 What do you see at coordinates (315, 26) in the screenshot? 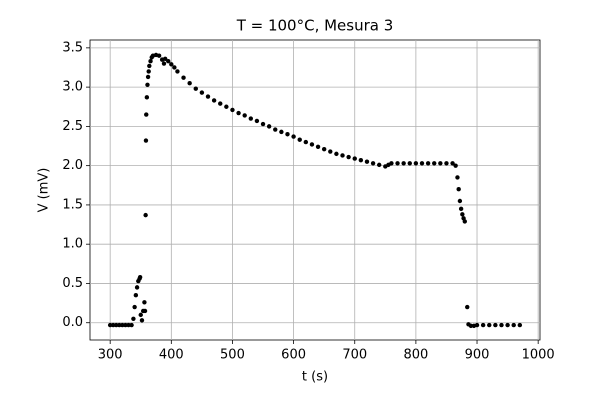
I see `chart-title: T = 100°C, Mesura 3` at bounding box center [315, 26].